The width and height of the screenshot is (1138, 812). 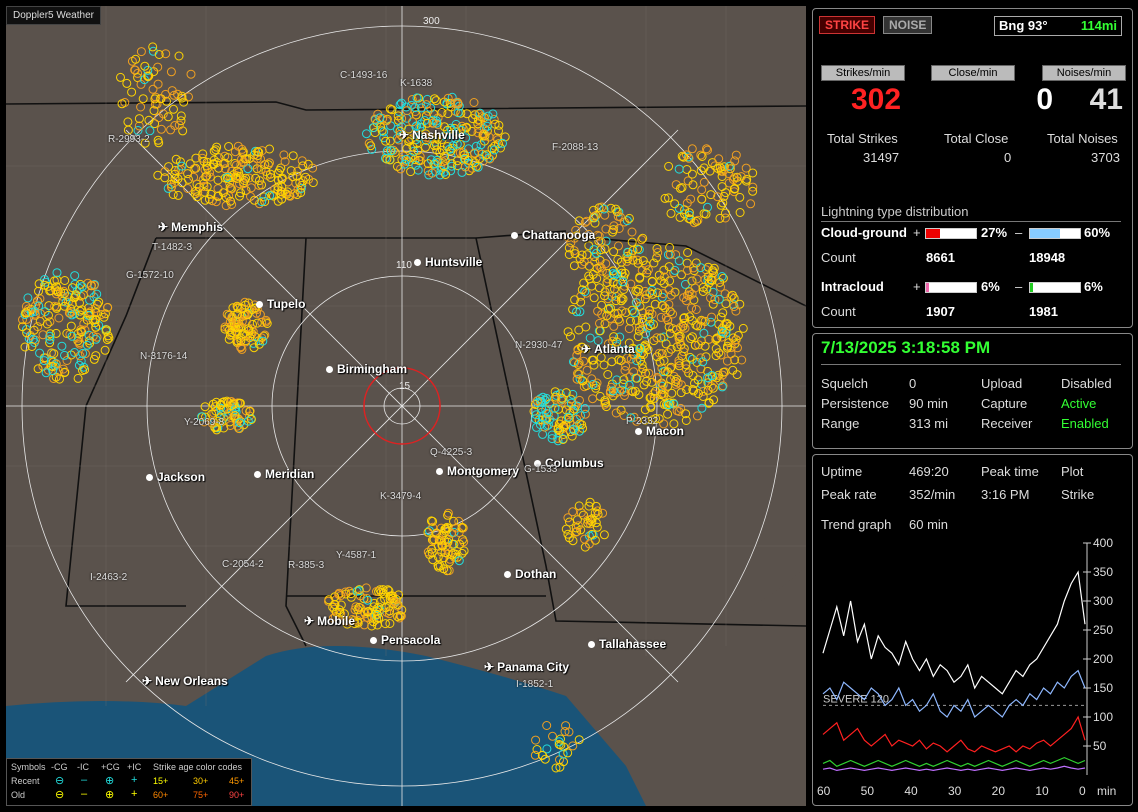 What do you see at coordinates (535, 684) in the screenshot?
I see `storm-cell-label: I-1852-1` at bounding box center [535, 684].